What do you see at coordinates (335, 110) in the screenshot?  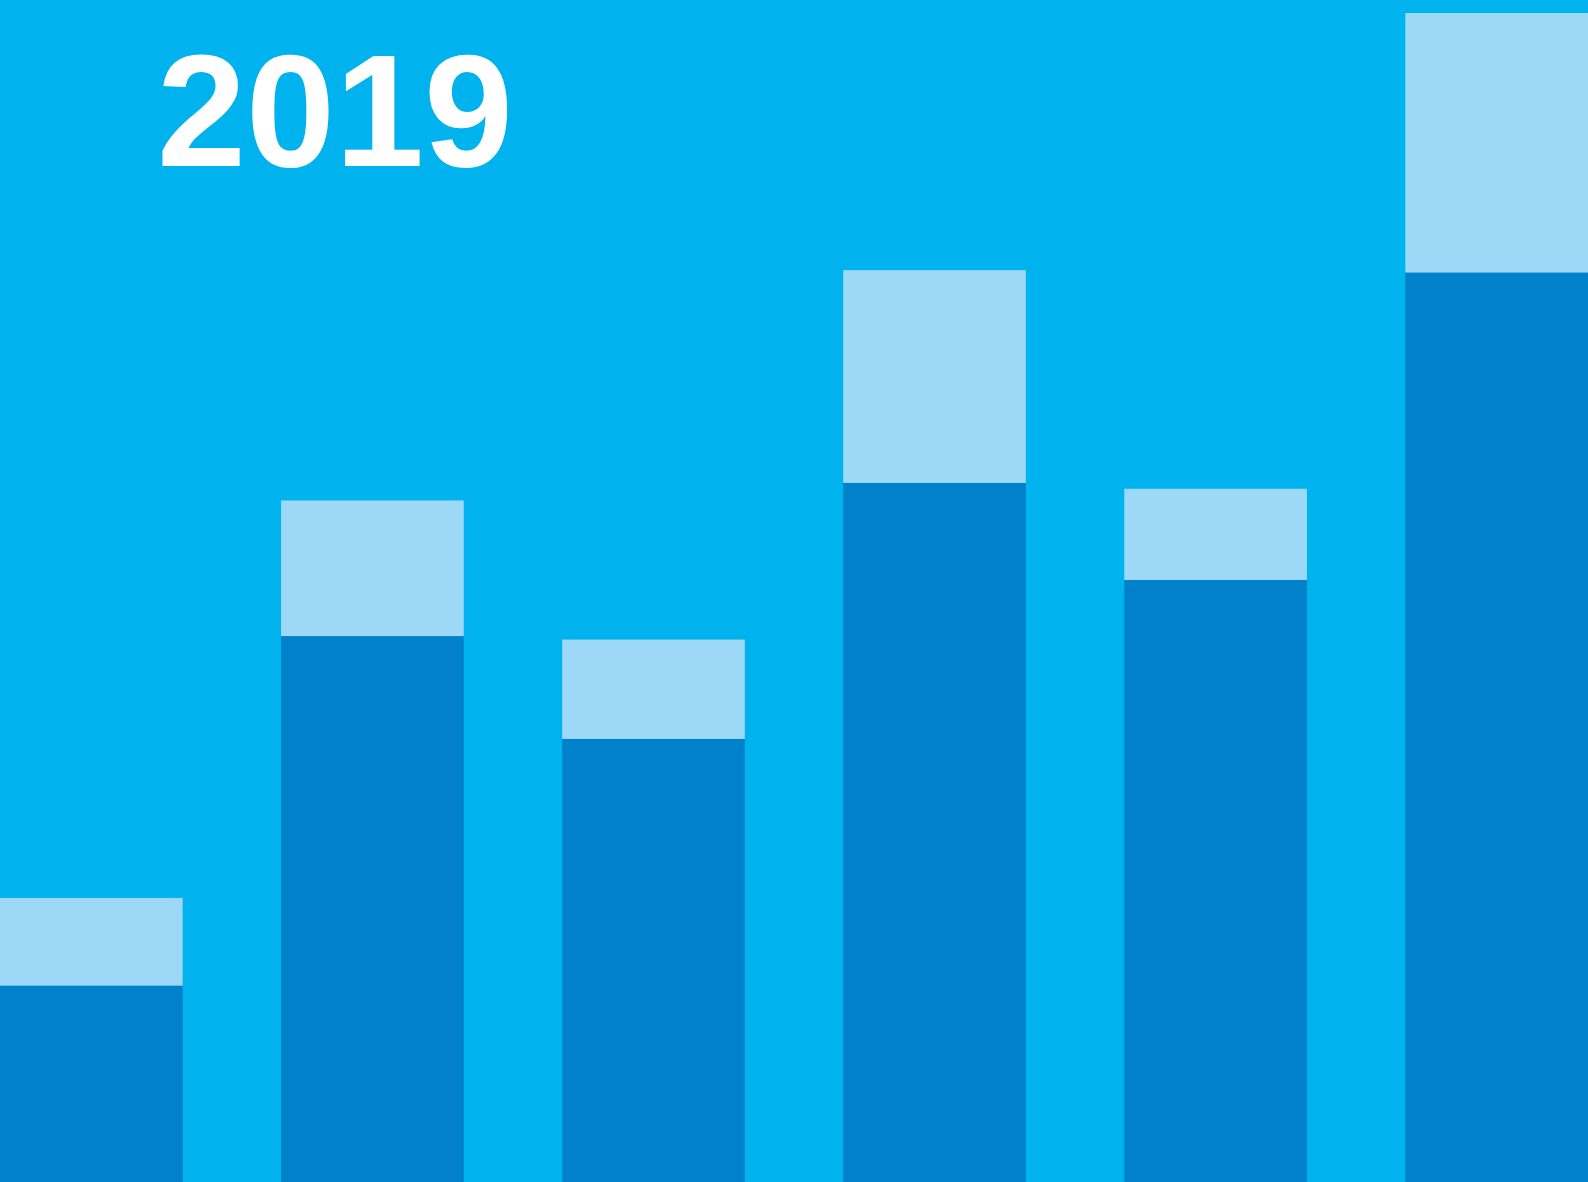 I see `chart-title: 2019` at bounding box center [335, 110].